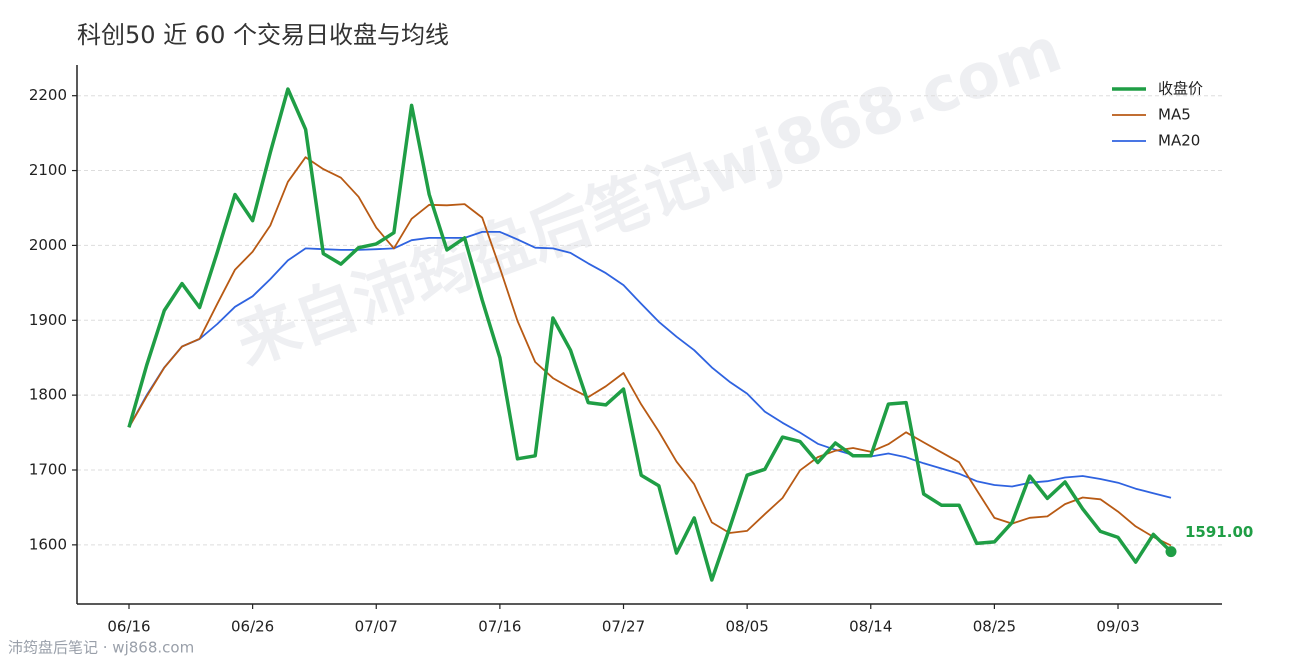 The width and height of the screenshot is (1290, 660). I want to click on y-tick-label: 1800, so click(48, 395).